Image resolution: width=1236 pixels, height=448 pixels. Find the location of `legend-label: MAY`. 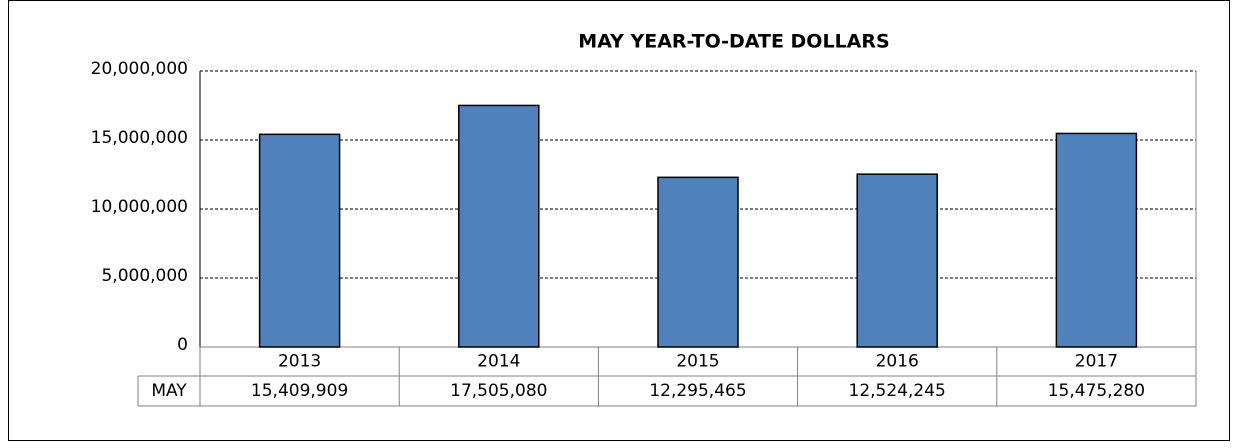

legend-label: MAY is located at coordinates (169, 391).